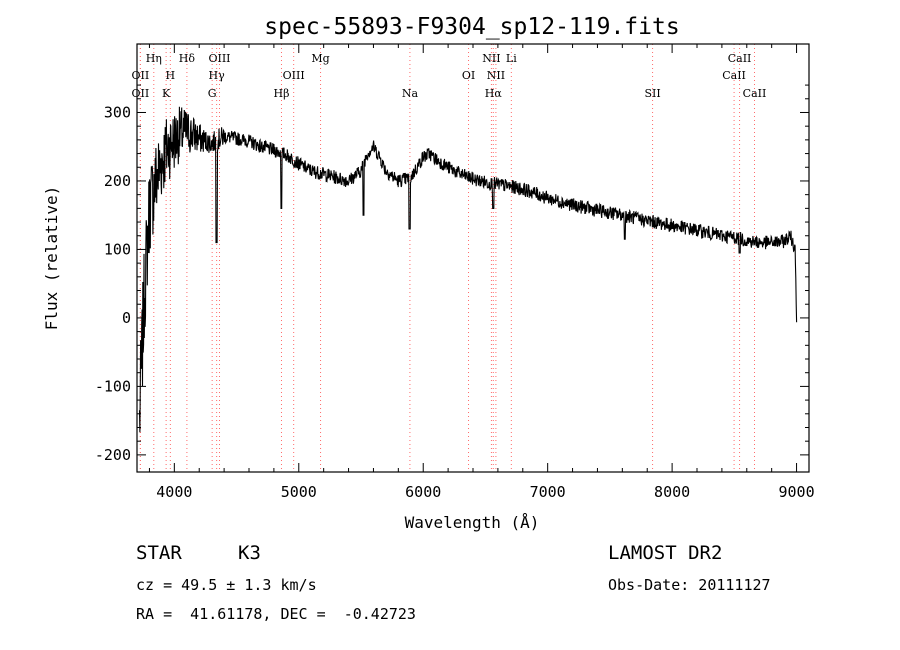 This screenshot has height=650, width=900. I want to click on x-tick-label: 9000, so click(796, 492).